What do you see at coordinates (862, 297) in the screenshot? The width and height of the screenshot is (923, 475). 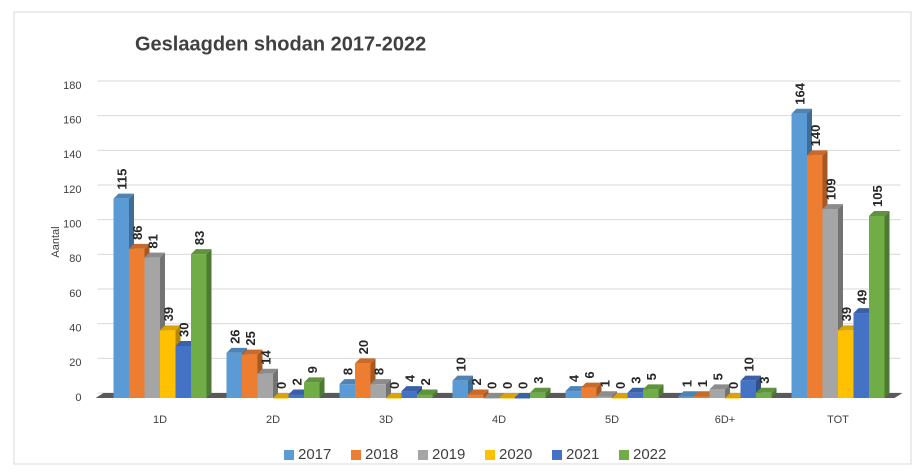 I see `data-label: 49` at bounding box center [862, 297].